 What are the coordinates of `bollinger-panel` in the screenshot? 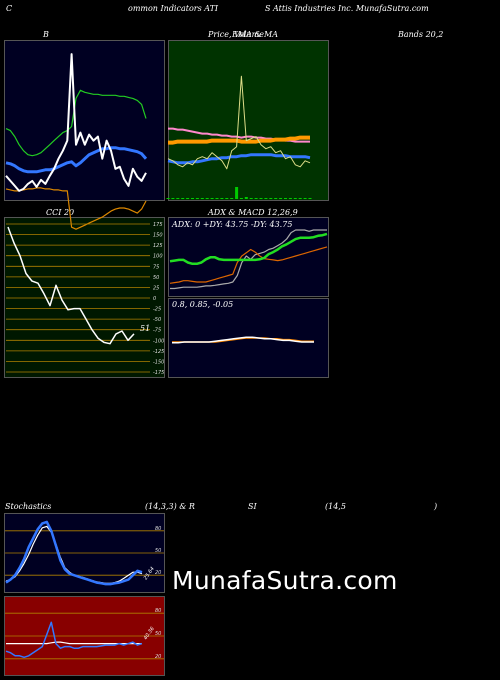 It's located at (84, 120).